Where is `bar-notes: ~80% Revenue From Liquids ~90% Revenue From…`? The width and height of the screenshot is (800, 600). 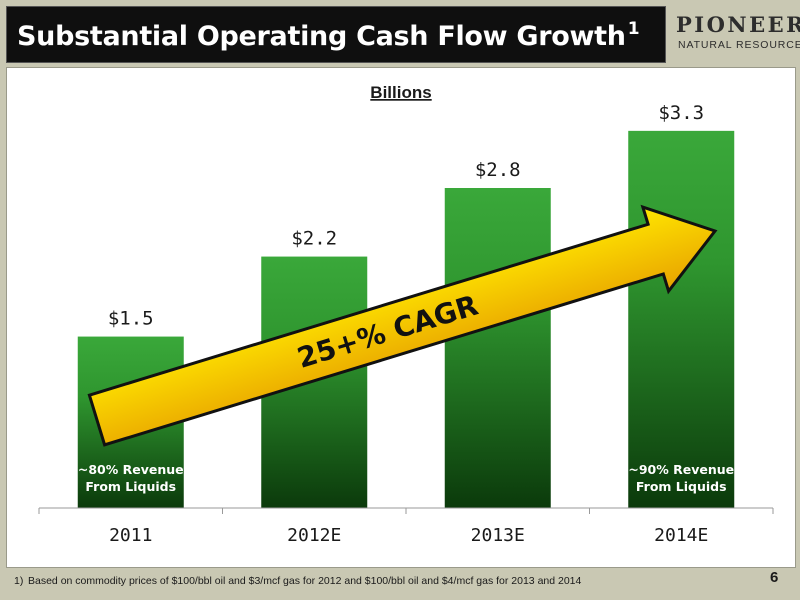 bar-notes: ~80% Revenue From Liquids ~90% Revenue From… is located at coordinates (406, 478).